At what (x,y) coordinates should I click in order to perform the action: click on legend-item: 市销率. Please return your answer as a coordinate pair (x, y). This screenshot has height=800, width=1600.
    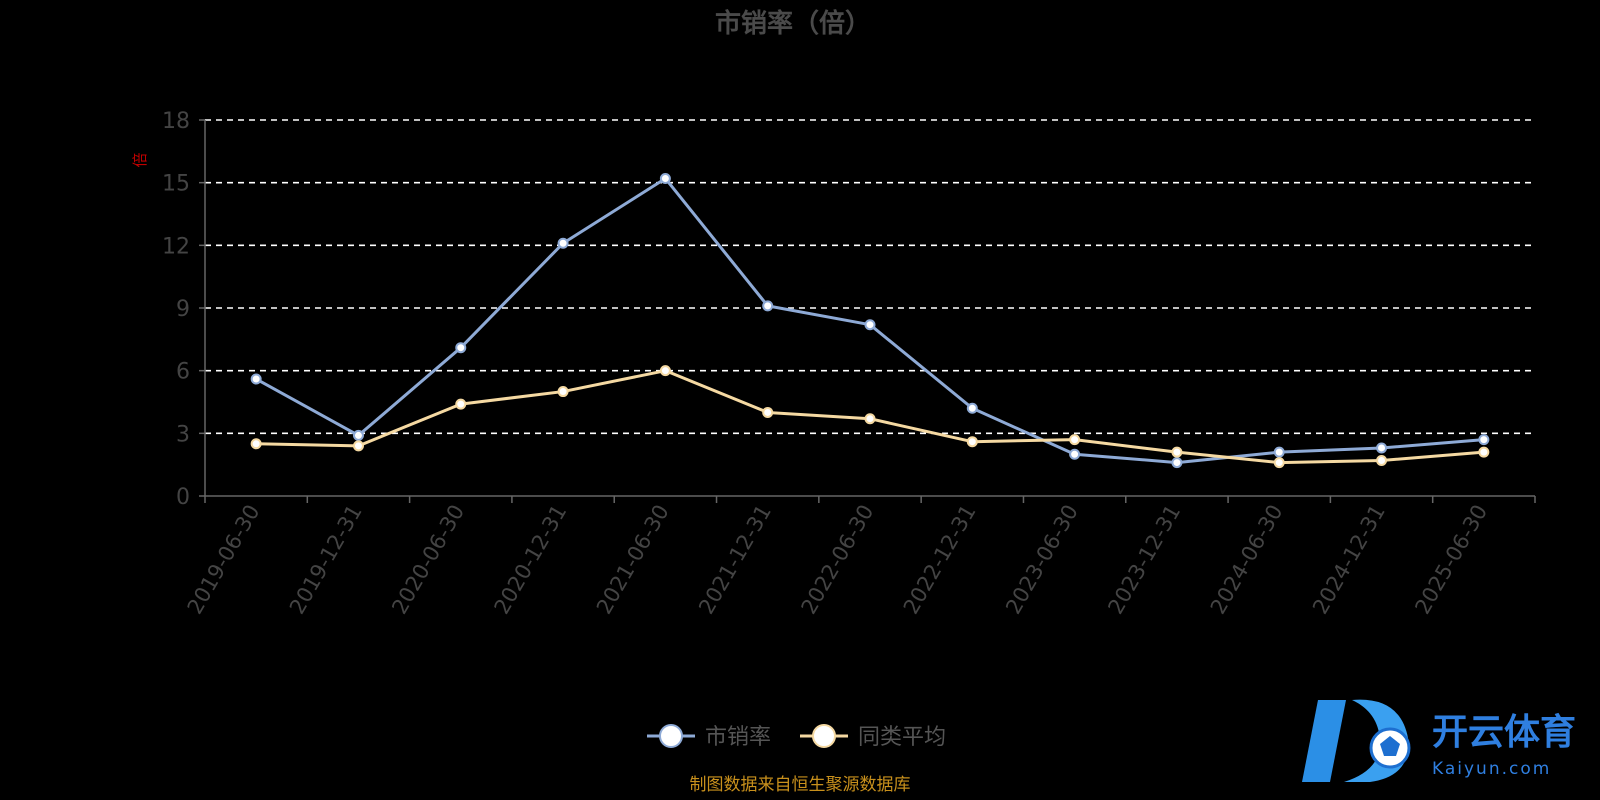
    Looking at the image, I should click on (709, 737).